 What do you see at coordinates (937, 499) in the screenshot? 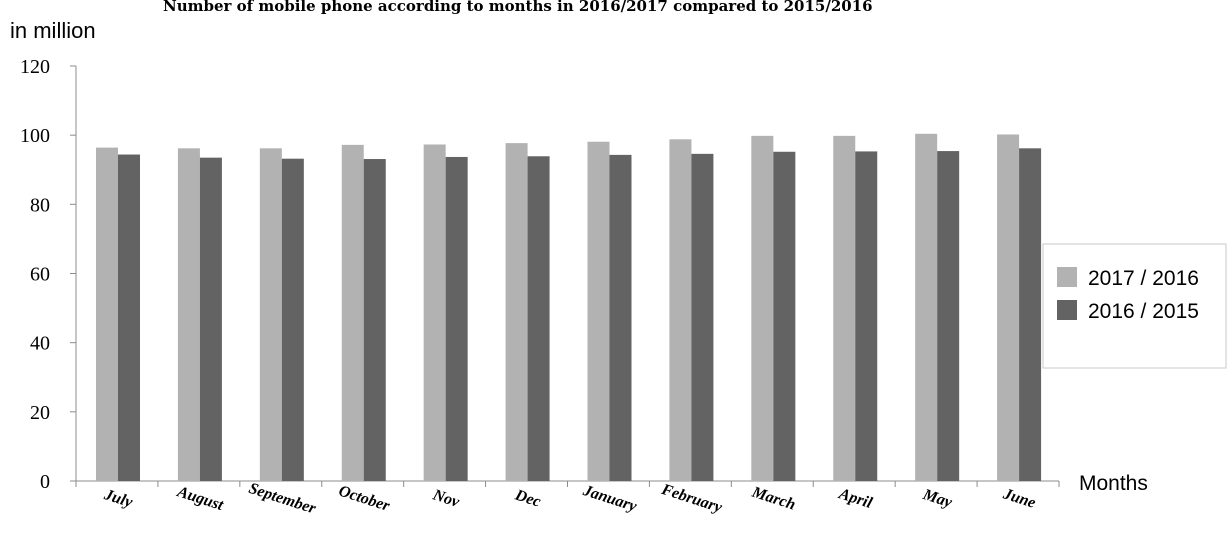
I see `category-label-may: May` at bounding box center [937, 499].